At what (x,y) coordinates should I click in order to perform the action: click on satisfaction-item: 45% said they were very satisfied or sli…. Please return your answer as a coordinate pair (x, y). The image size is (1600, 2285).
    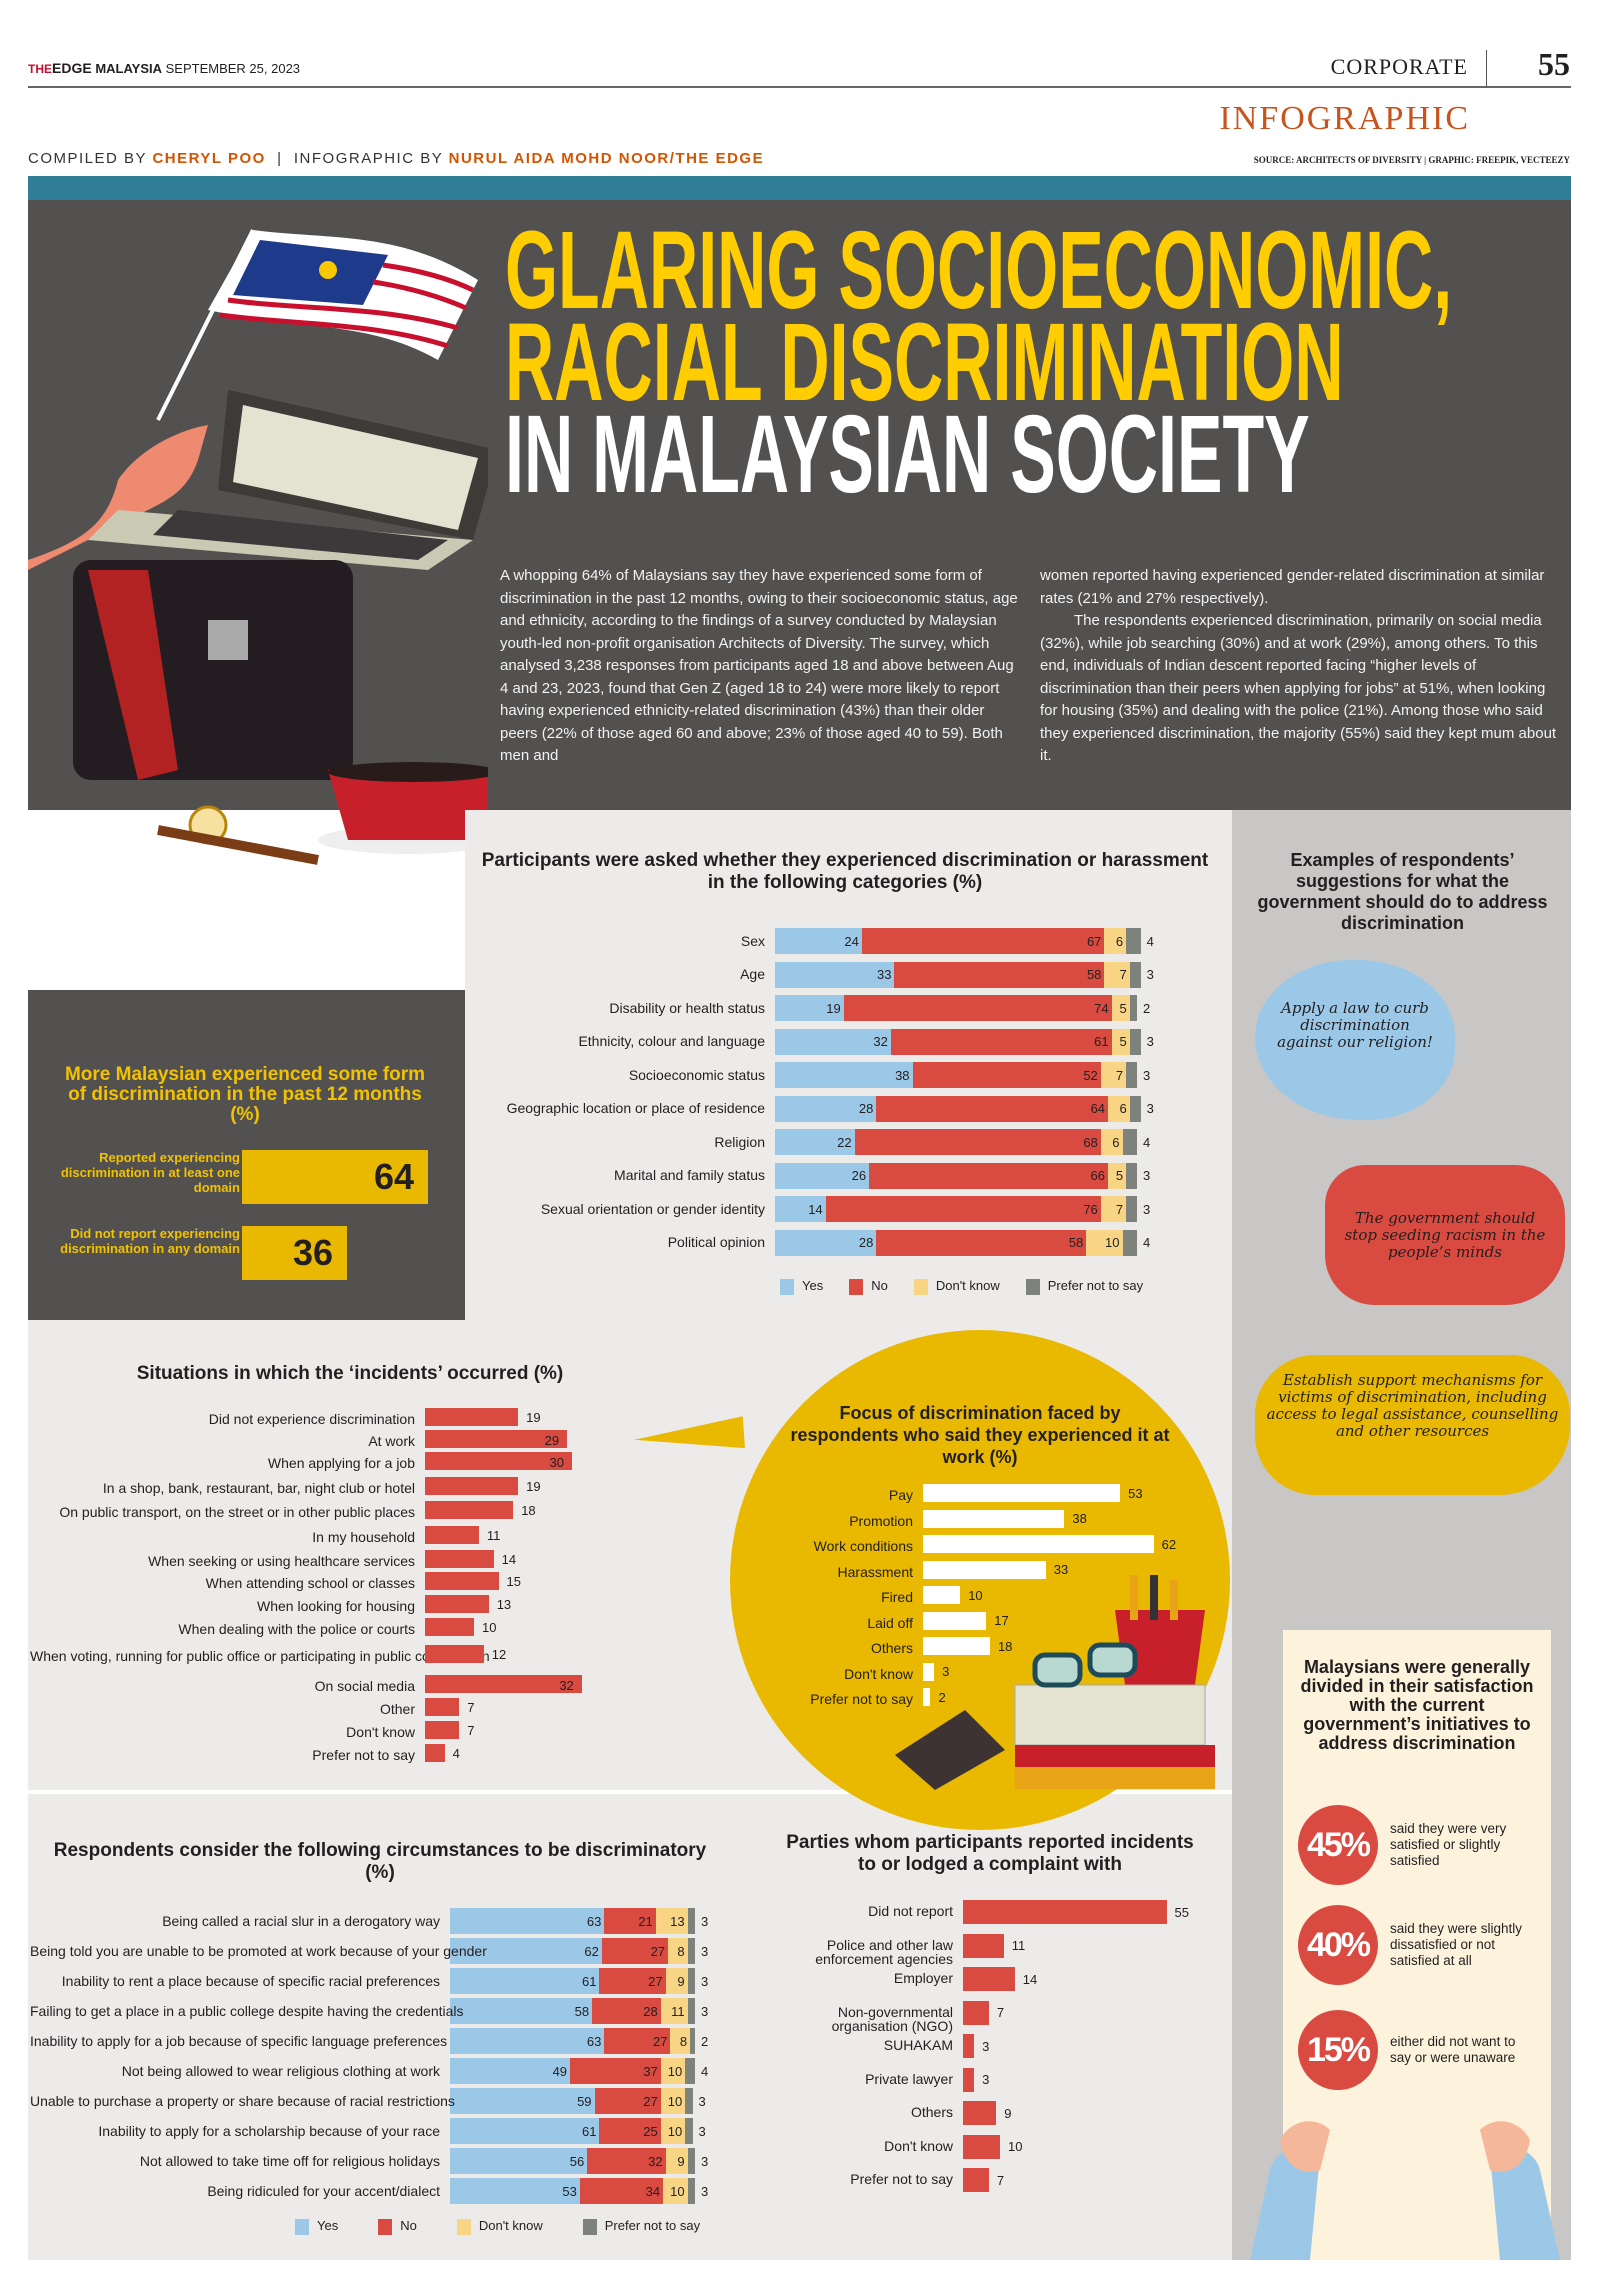
    Looking at the image, I should click on (1414, 1845).